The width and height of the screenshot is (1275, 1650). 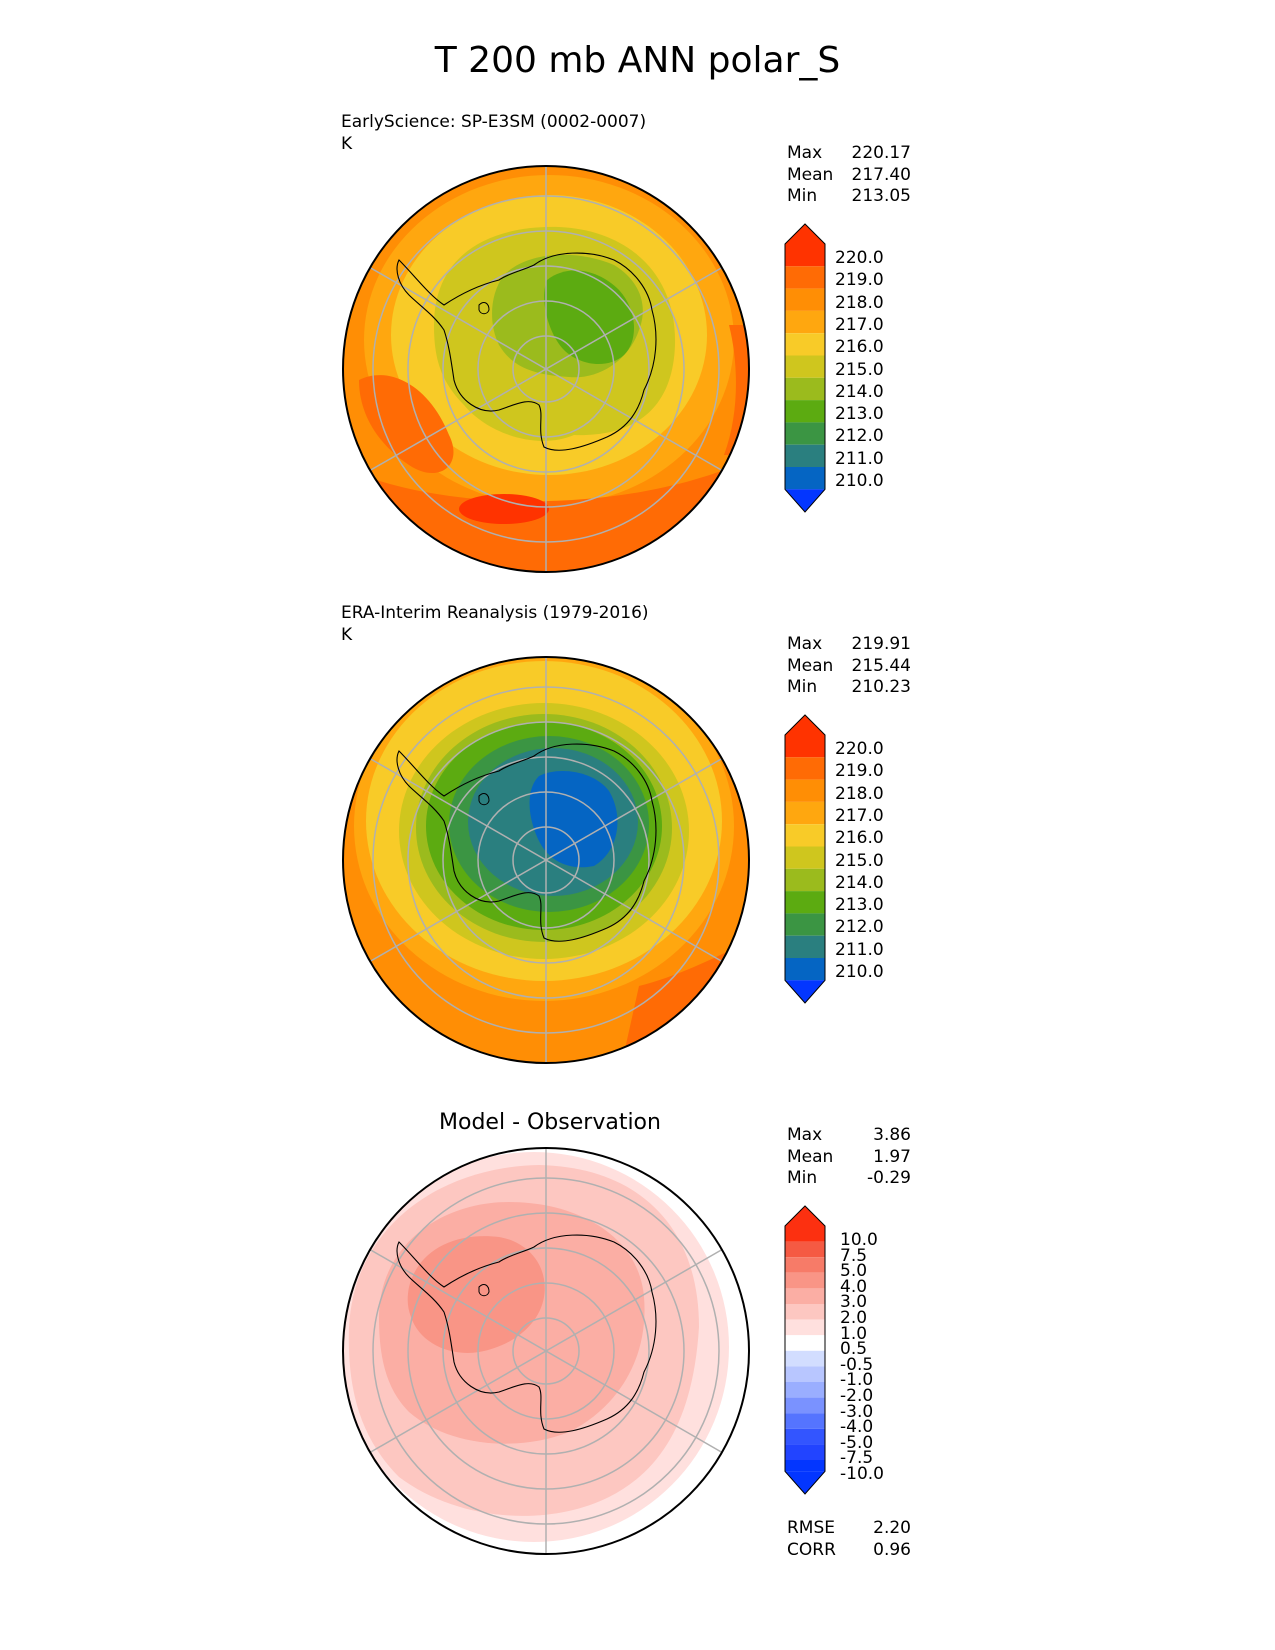 I want to click on panel-model-stats: Max 220.17 Mean 217.40 Min 213.05, so click(x=849, y=175).